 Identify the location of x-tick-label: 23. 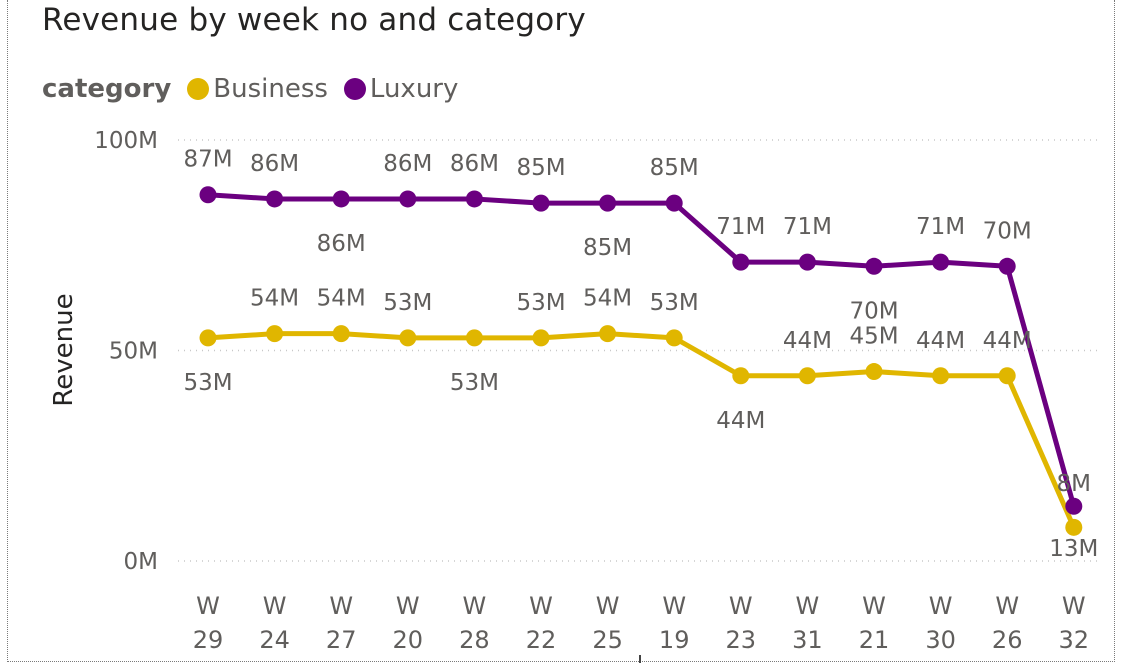
(741, 640).